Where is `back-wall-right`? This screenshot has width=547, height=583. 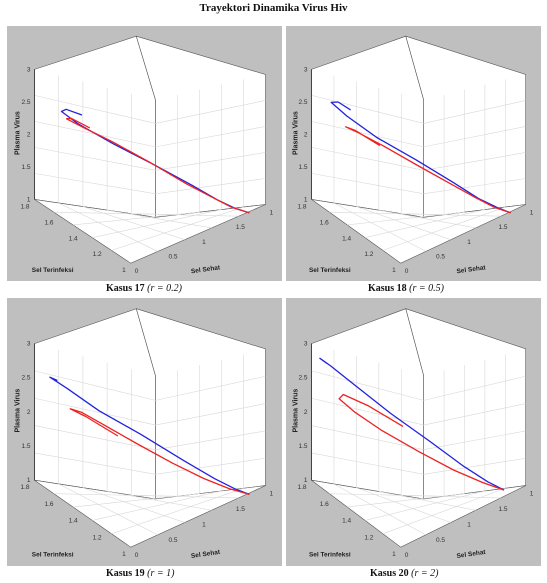 back-wall-right is located at coordinates (465, 404).